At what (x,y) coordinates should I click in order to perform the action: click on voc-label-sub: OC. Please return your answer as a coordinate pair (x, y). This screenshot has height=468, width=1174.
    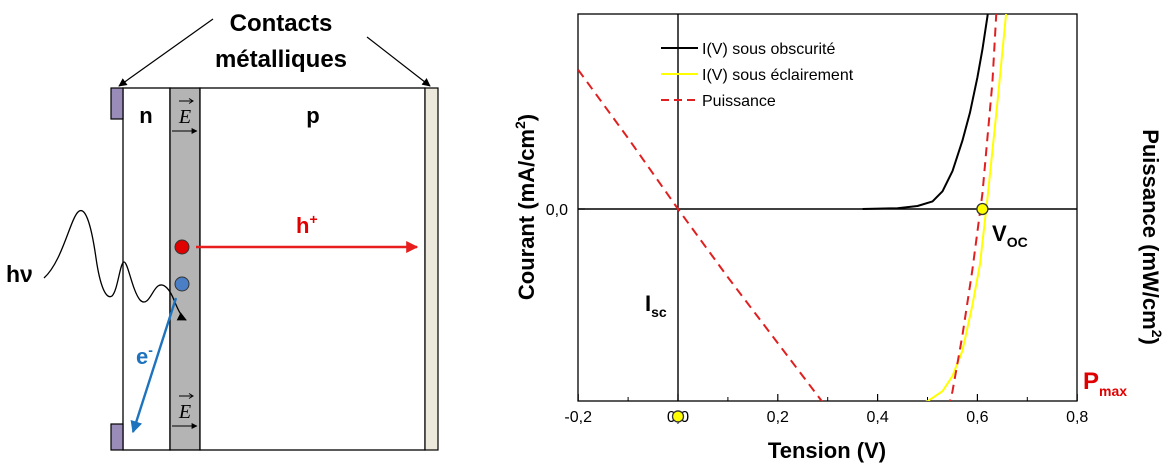
    Looking at the image, I should click on (1017, 242).